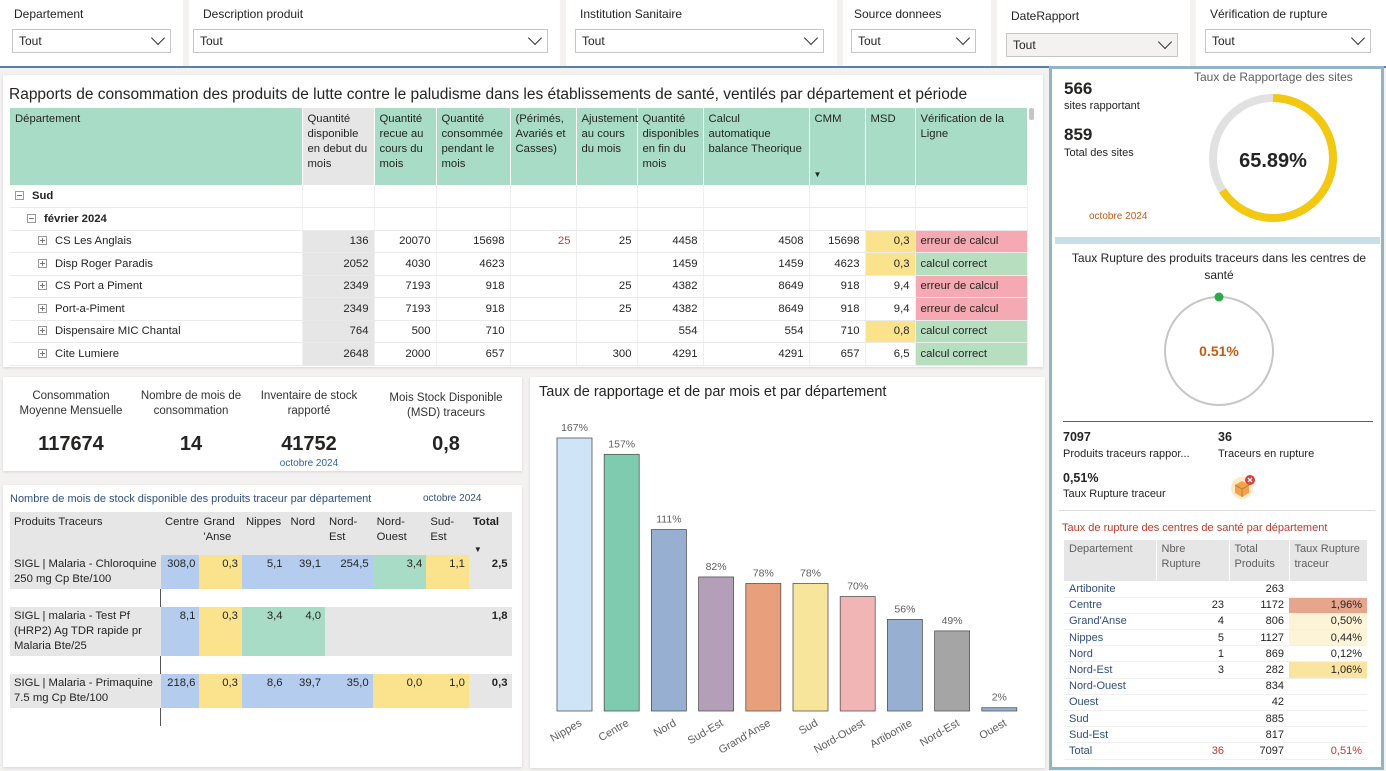 The width and height of the screenshot is (1386, 771). Describe the element at coordinates (1078, 88) in the screenshot. I see `sites-count: 566` at that location.